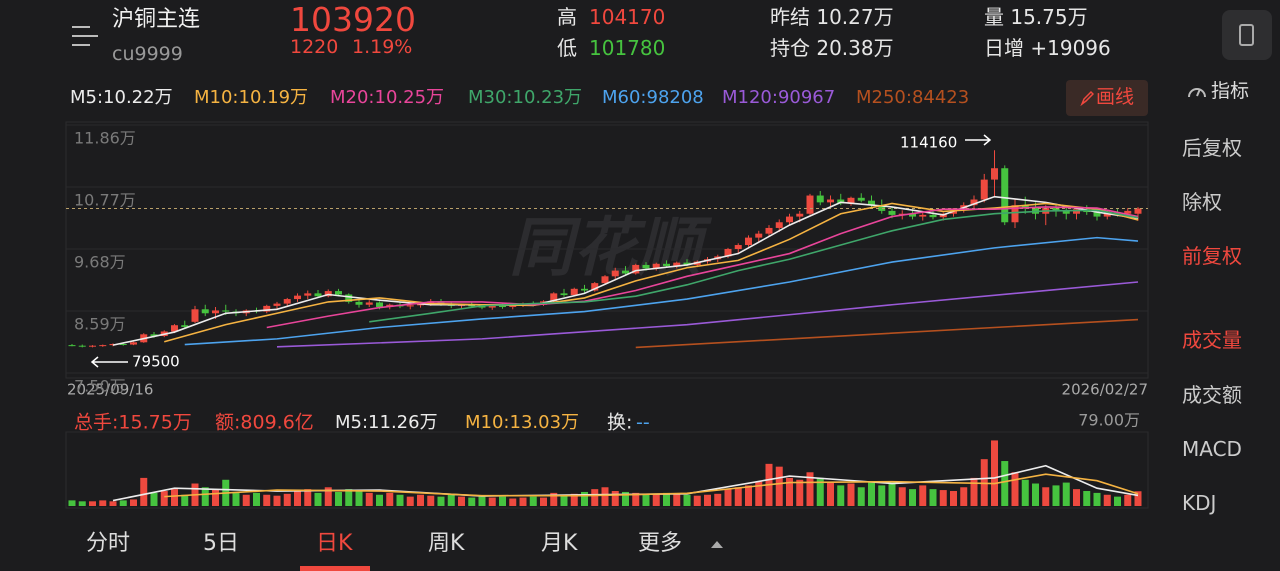 This screenshot has height=571, width=1280. Describe the element at coordinates (1247, 35) in the screenshot. I see `device-button` at that location.